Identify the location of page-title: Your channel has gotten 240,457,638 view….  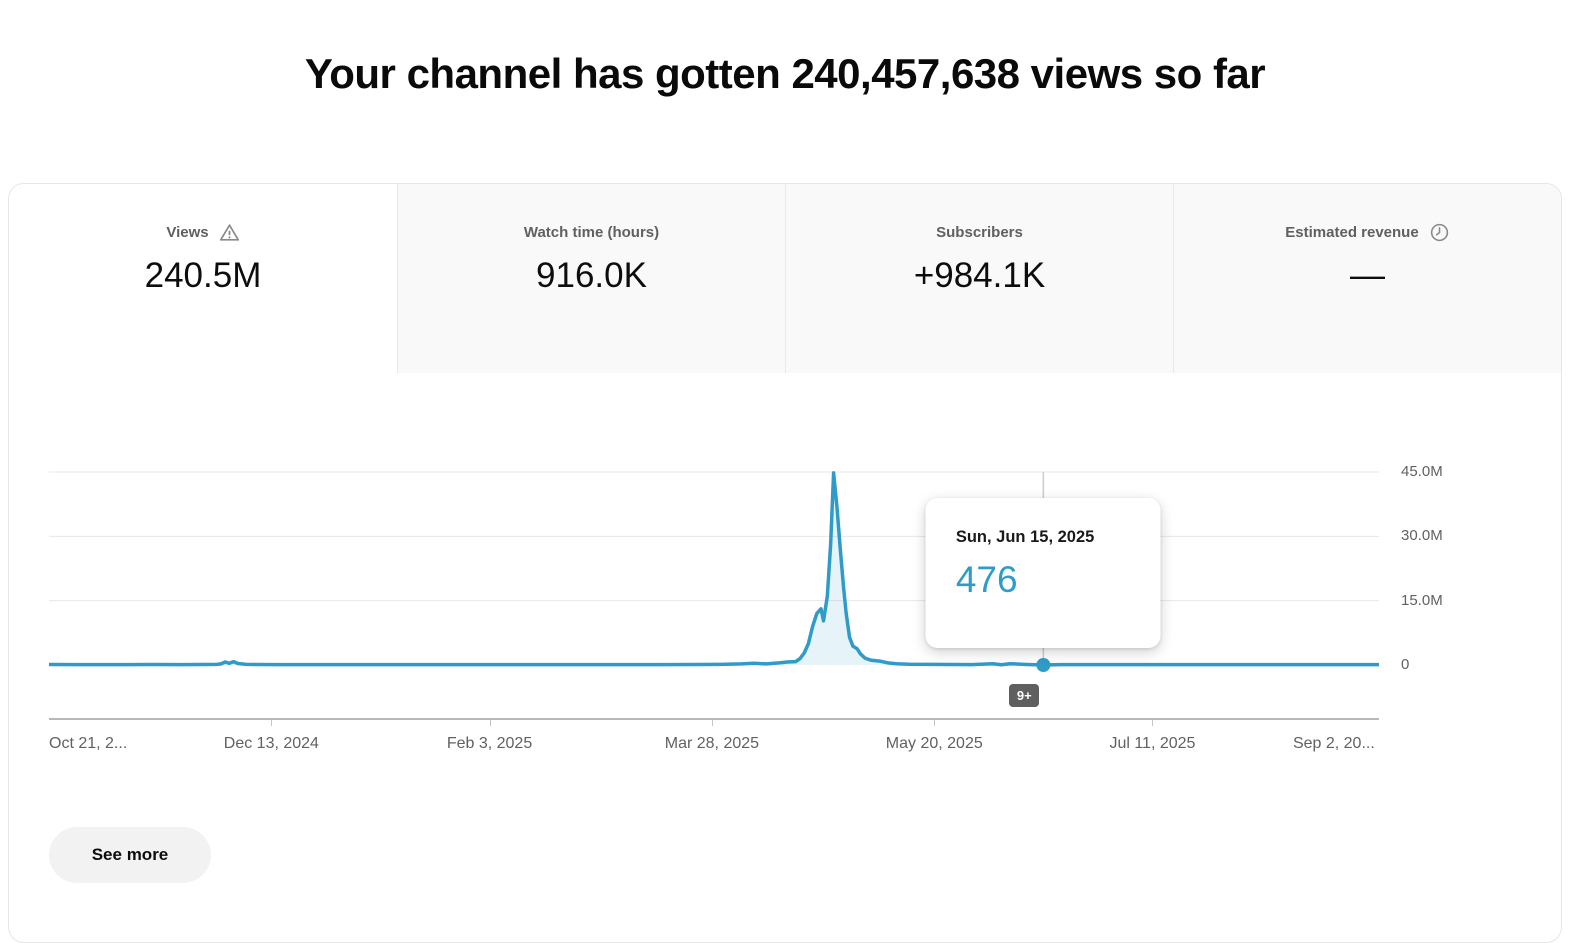
(785, 73).